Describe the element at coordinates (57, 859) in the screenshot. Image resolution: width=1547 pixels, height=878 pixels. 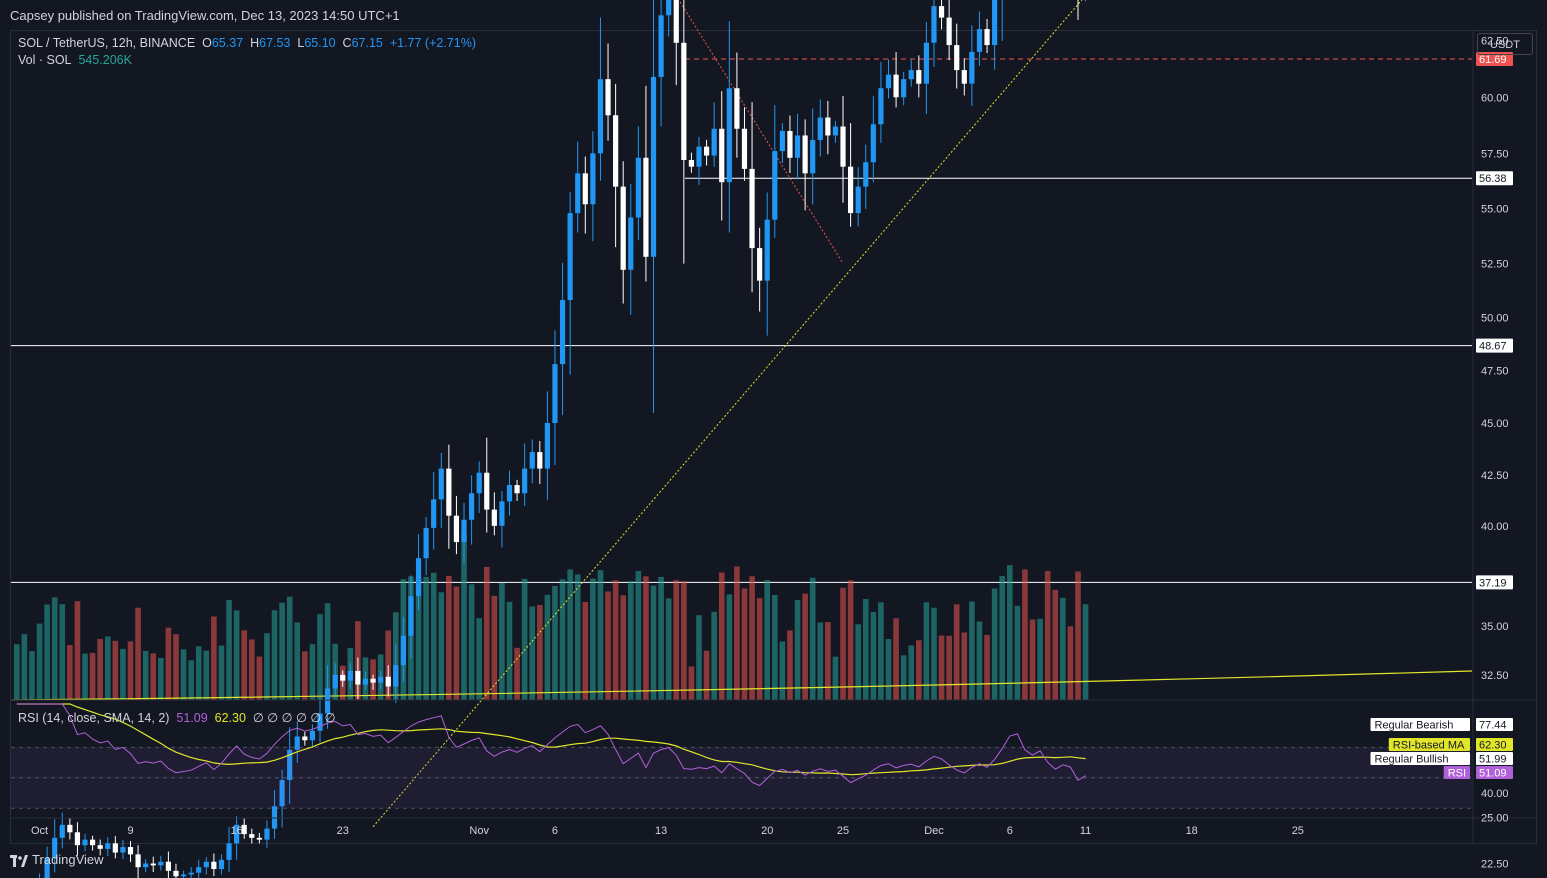
I see `tradingview-logo: TradingView` at that location.